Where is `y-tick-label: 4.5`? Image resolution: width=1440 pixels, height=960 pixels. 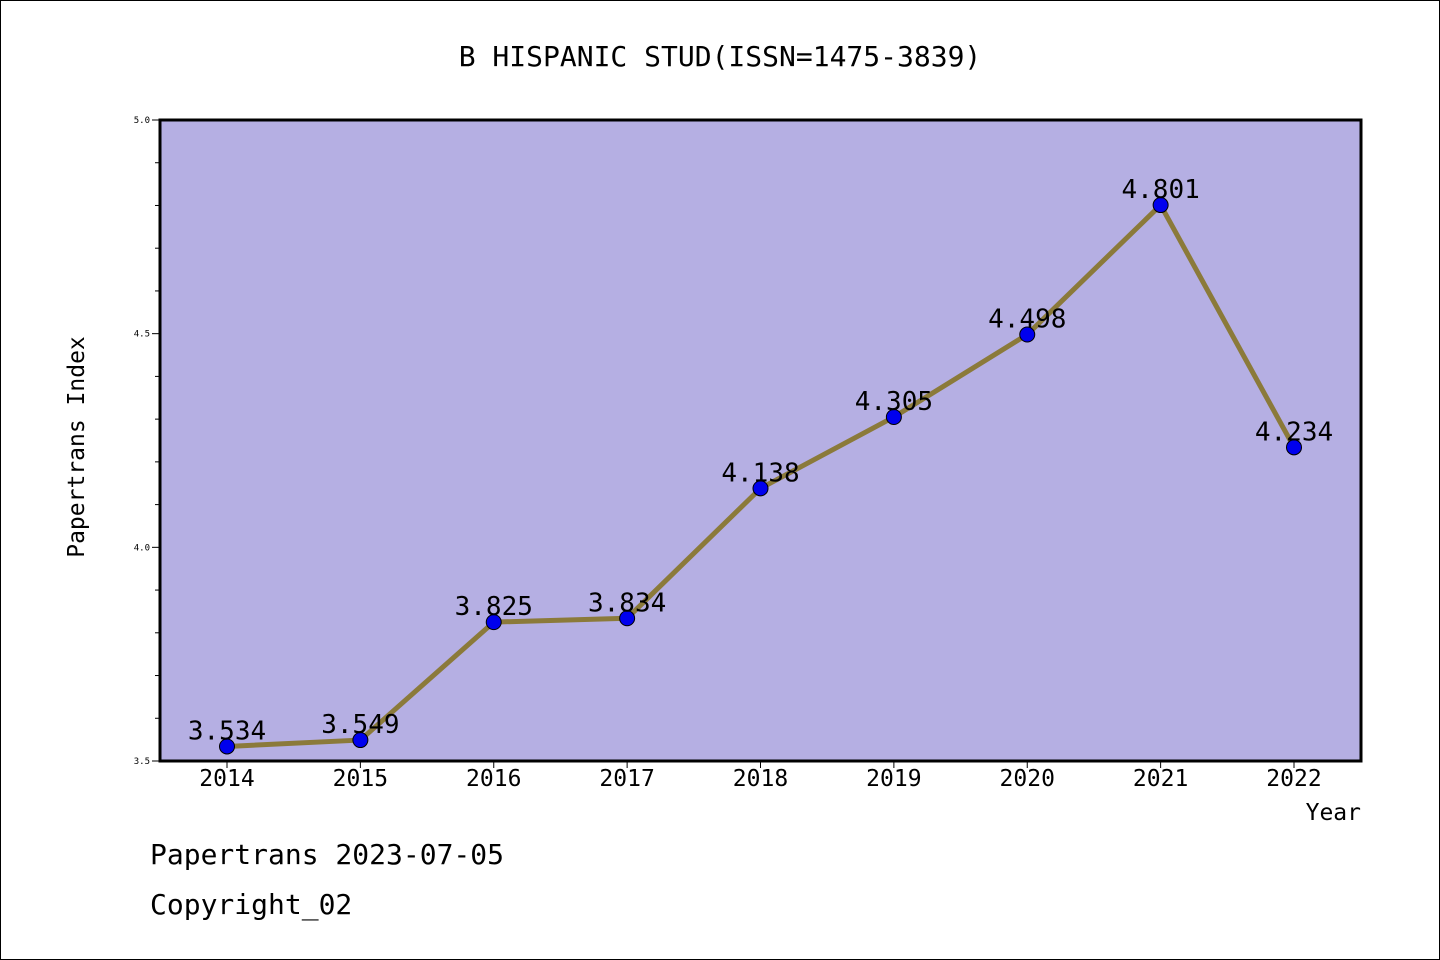
y-tick-label: 4.5 is located at coordinates (142, 335).